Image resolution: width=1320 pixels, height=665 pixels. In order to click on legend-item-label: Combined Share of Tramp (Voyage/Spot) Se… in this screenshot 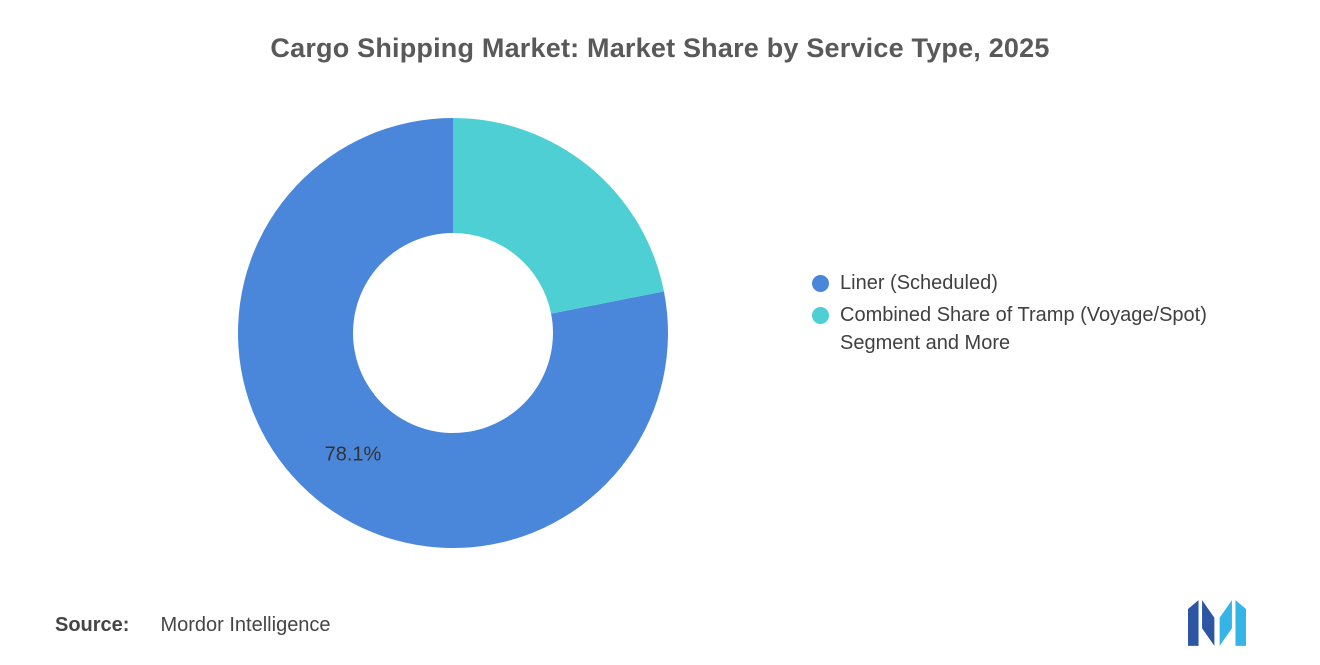, I will do `click(1023, 329)`.